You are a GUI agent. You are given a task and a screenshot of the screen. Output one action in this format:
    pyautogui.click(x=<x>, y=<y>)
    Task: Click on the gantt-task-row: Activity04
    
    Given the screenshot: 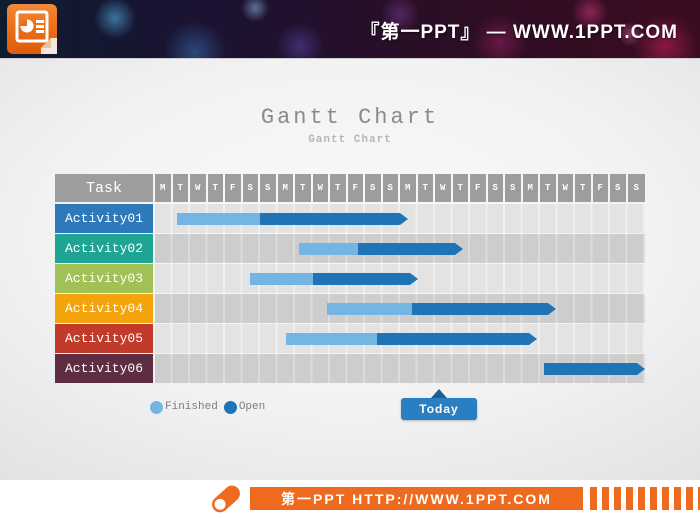 What is the action you would take?
    pyautogui.click(x=350, y=308)
    